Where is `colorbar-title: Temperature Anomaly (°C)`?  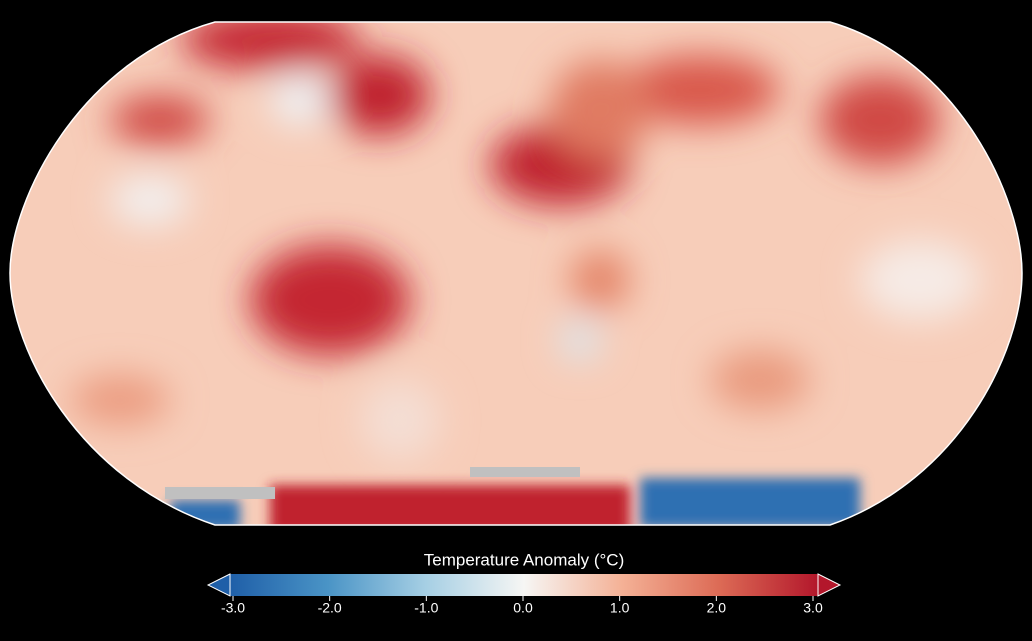
colorbar-title: Temperature Anomaly (°C) is located at coordinates (524, 559).